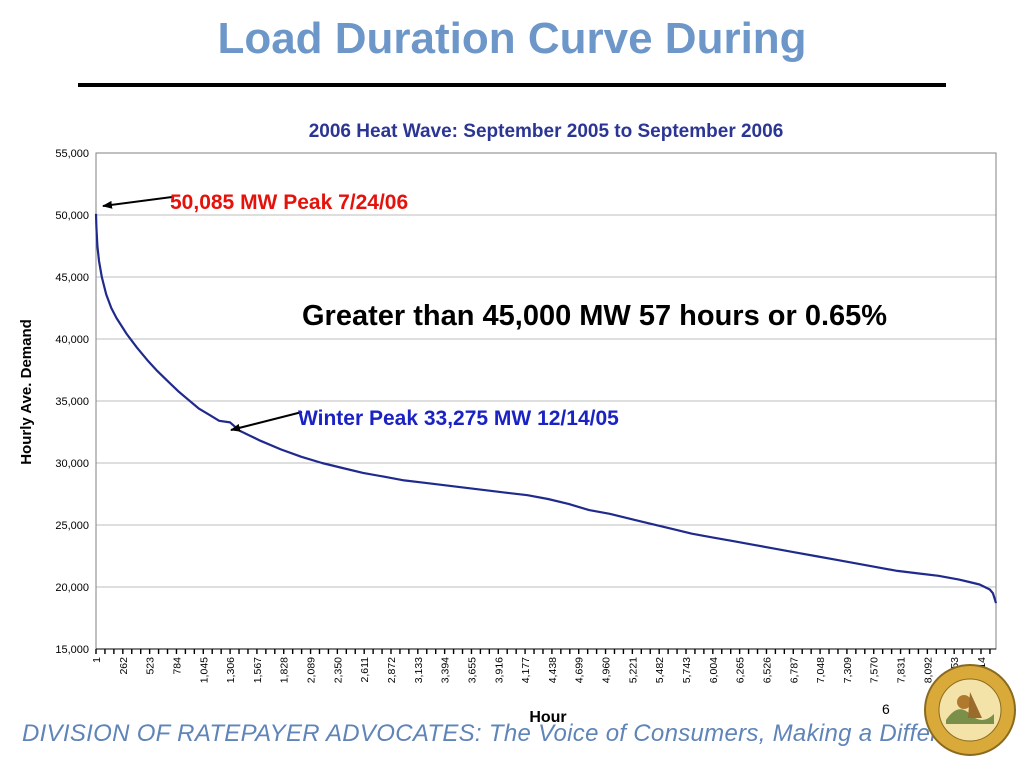  What do you see at coordinates (970, 710) in the screenshot?
I see `cpuc-seal-logo` at bounding box center [970, 710].